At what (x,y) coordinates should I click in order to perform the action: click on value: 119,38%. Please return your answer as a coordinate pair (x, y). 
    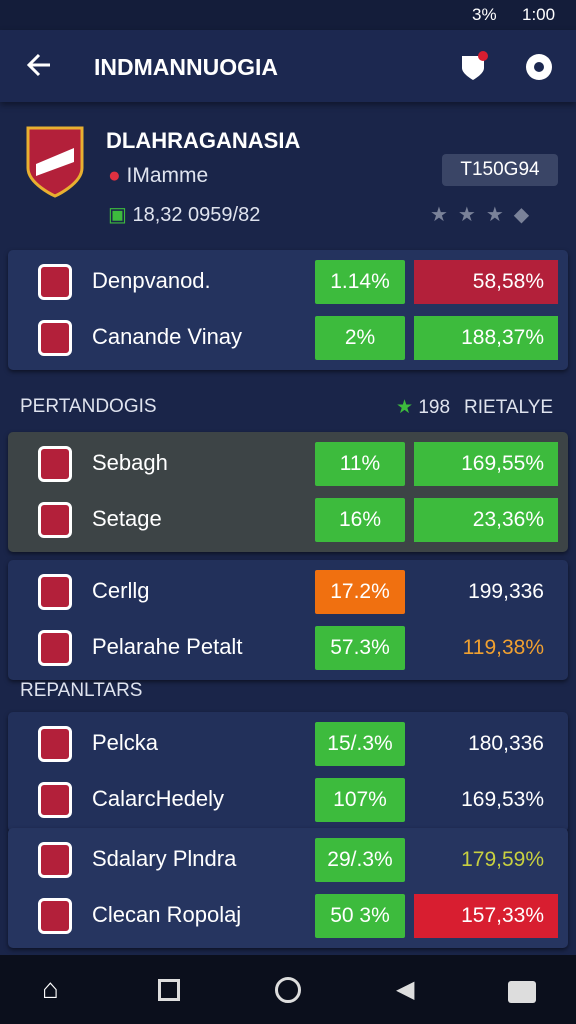
    Looking at the image, I should click on (503, 647).